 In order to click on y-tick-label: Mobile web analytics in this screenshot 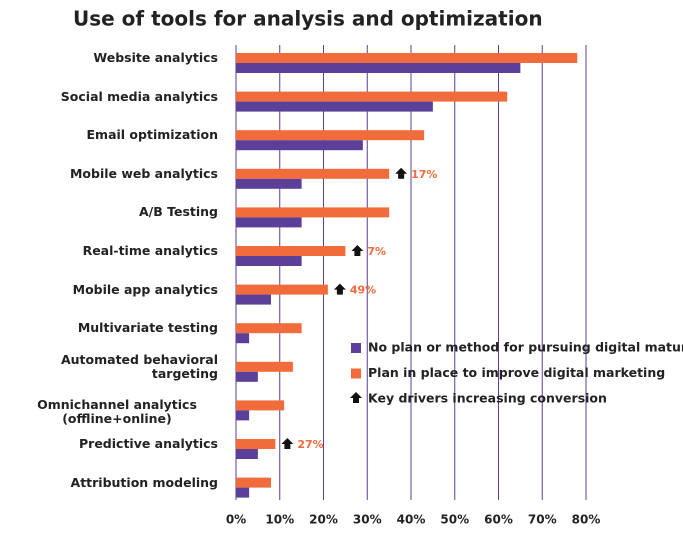, I will do `click(143, 173)`.